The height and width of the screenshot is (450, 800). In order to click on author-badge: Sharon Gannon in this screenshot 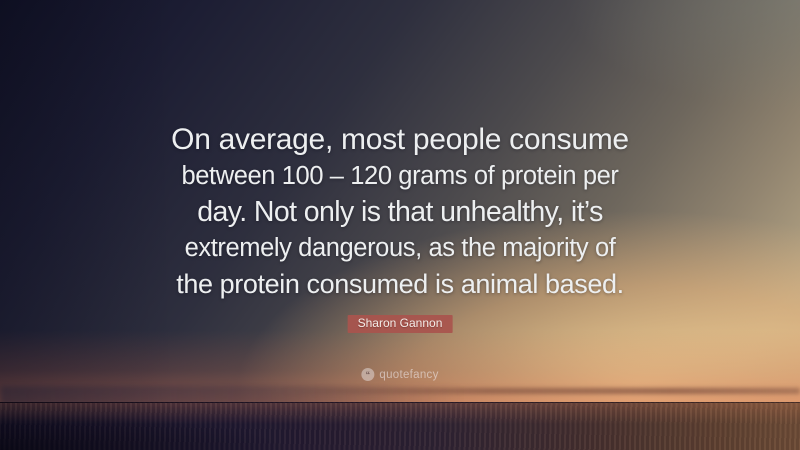, I will do `click(400, 324)`.